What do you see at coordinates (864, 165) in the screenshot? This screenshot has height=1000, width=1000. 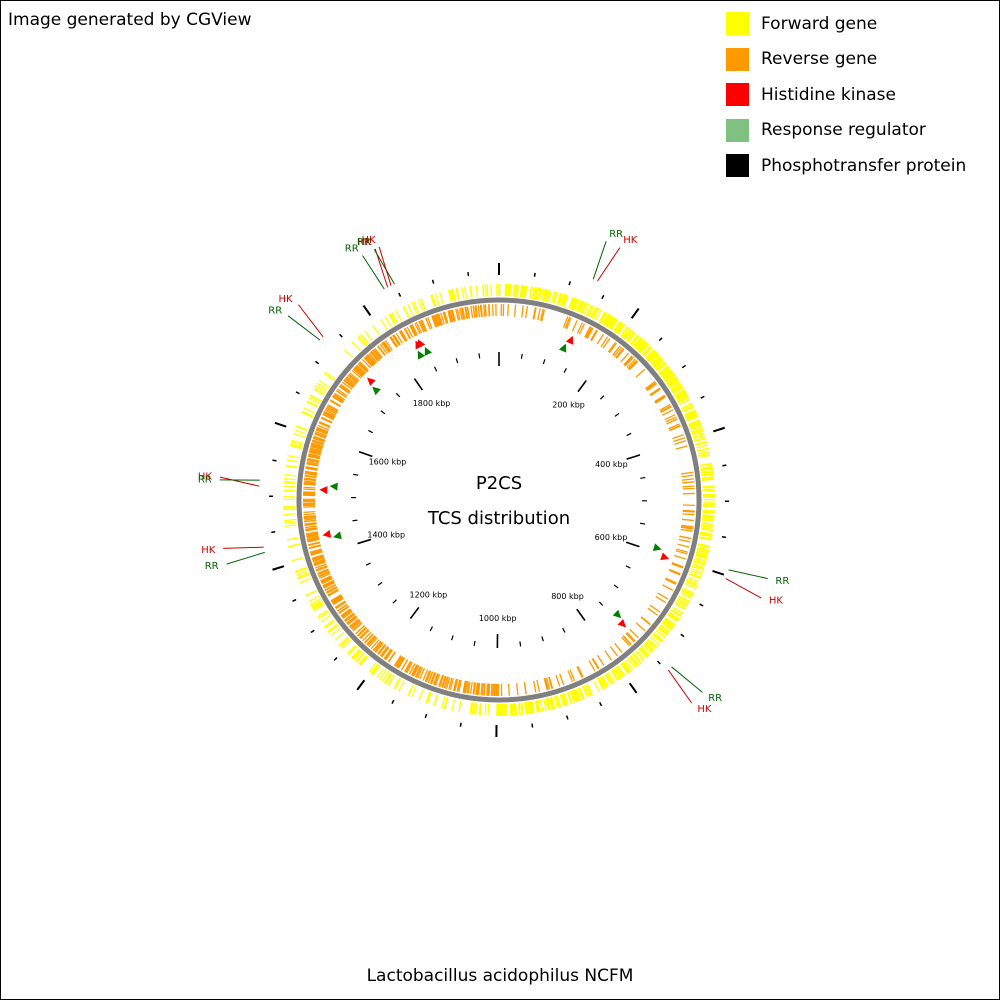 I see `legend-label-phosphotransfer-protein: Phosphotransfer protein` at bounding box center [864, 165].